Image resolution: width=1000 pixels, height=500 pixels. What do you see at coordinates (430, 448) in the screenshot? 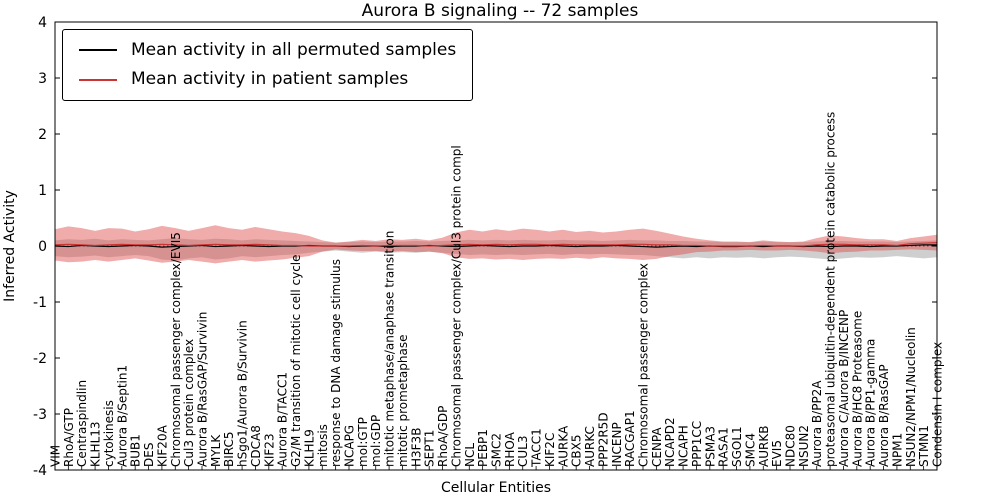
I see `x-tick-label: SEPT1` at bounding box center [430, 448].